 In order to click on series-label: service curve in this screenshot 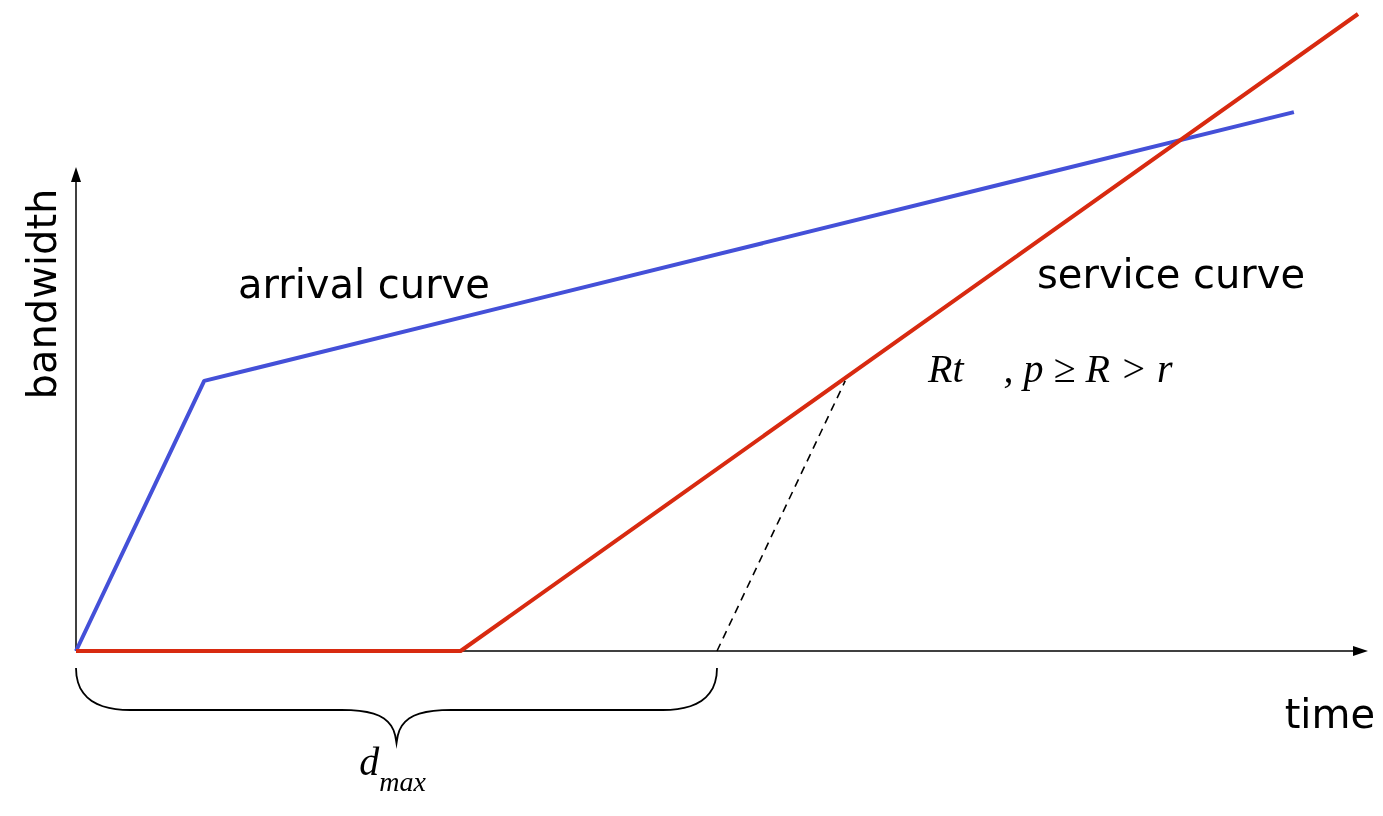, I will do `click(1171, 274)`.